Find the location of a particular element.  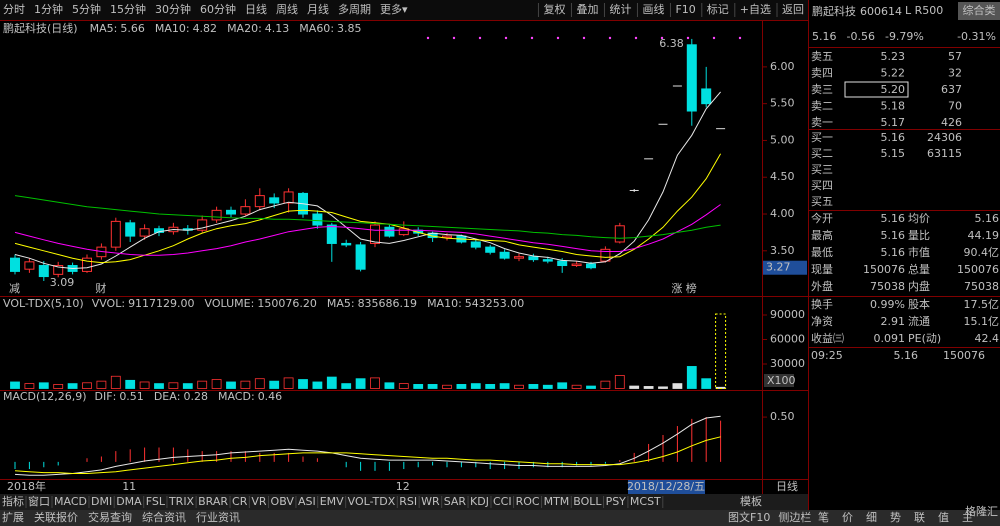

indicator-tab: MCST is located at coordinates (645, 501).